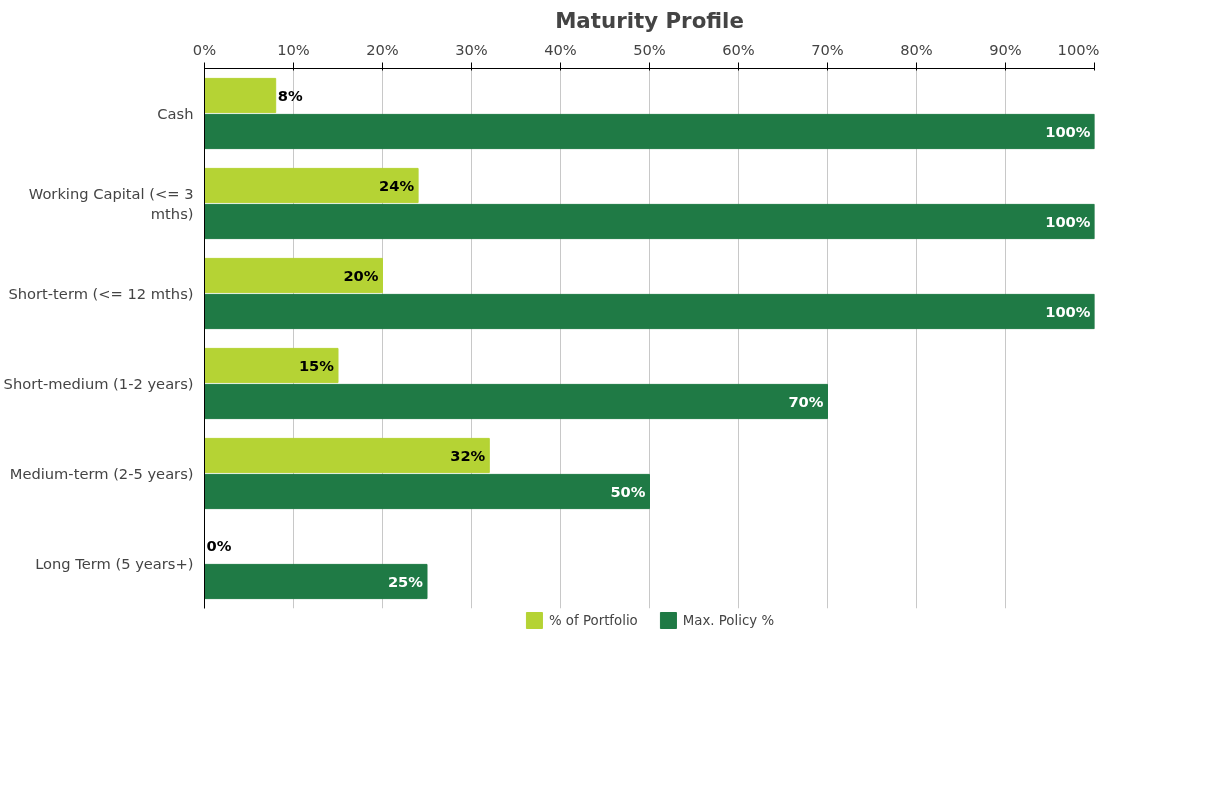 The width and height of the screenshot is (1206, 790). Describe the element at coordinates (219, 545) in the screenshot. I see `data-label: 0%` at that location.